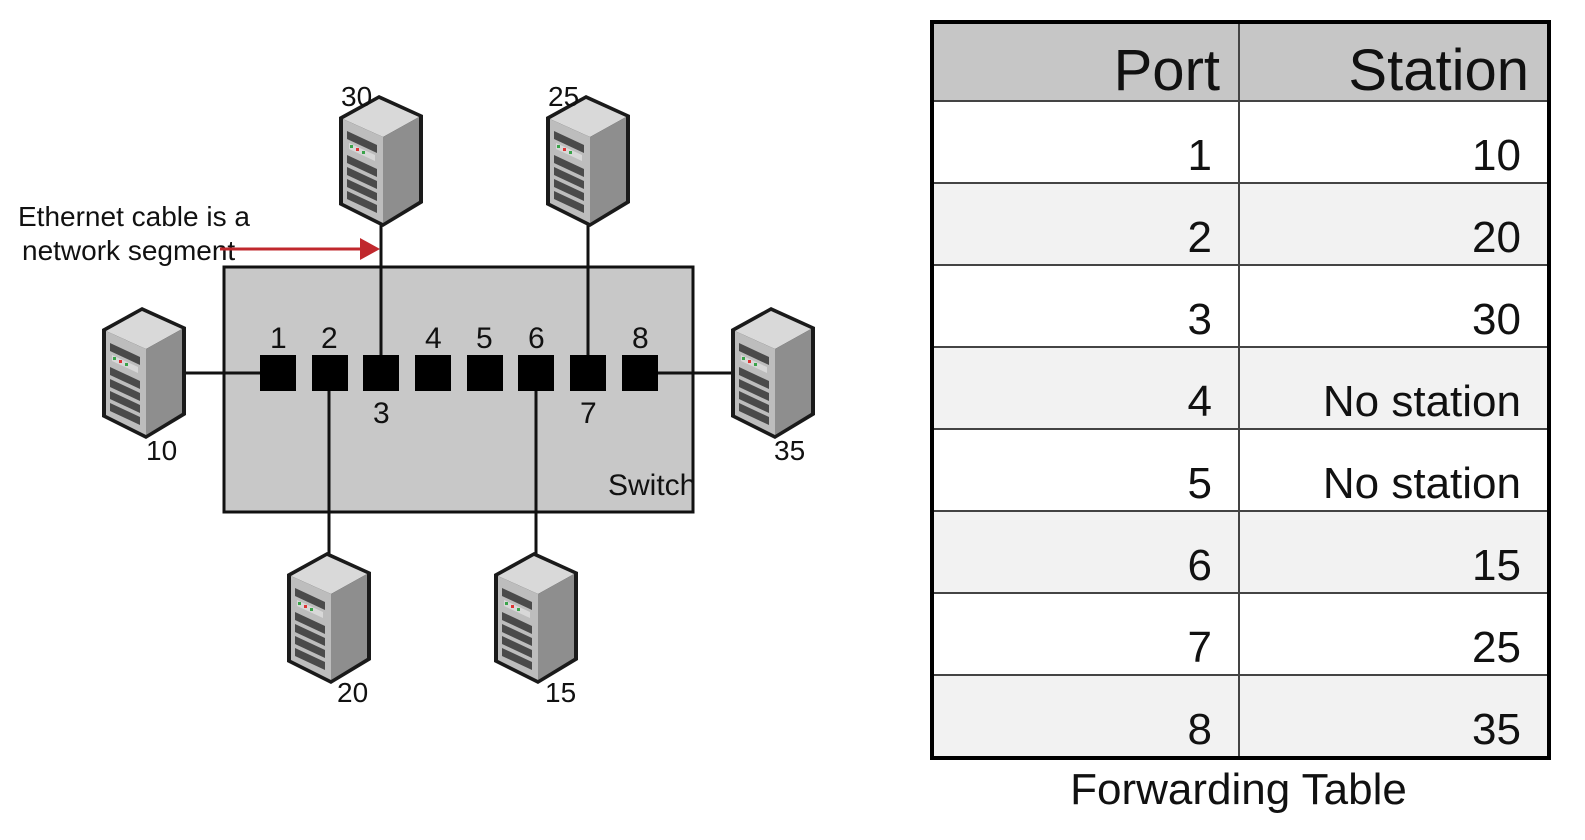  Describe the element at coordinates (789, 450) in the screenshot. I see `station-label-35: 35` at that location.